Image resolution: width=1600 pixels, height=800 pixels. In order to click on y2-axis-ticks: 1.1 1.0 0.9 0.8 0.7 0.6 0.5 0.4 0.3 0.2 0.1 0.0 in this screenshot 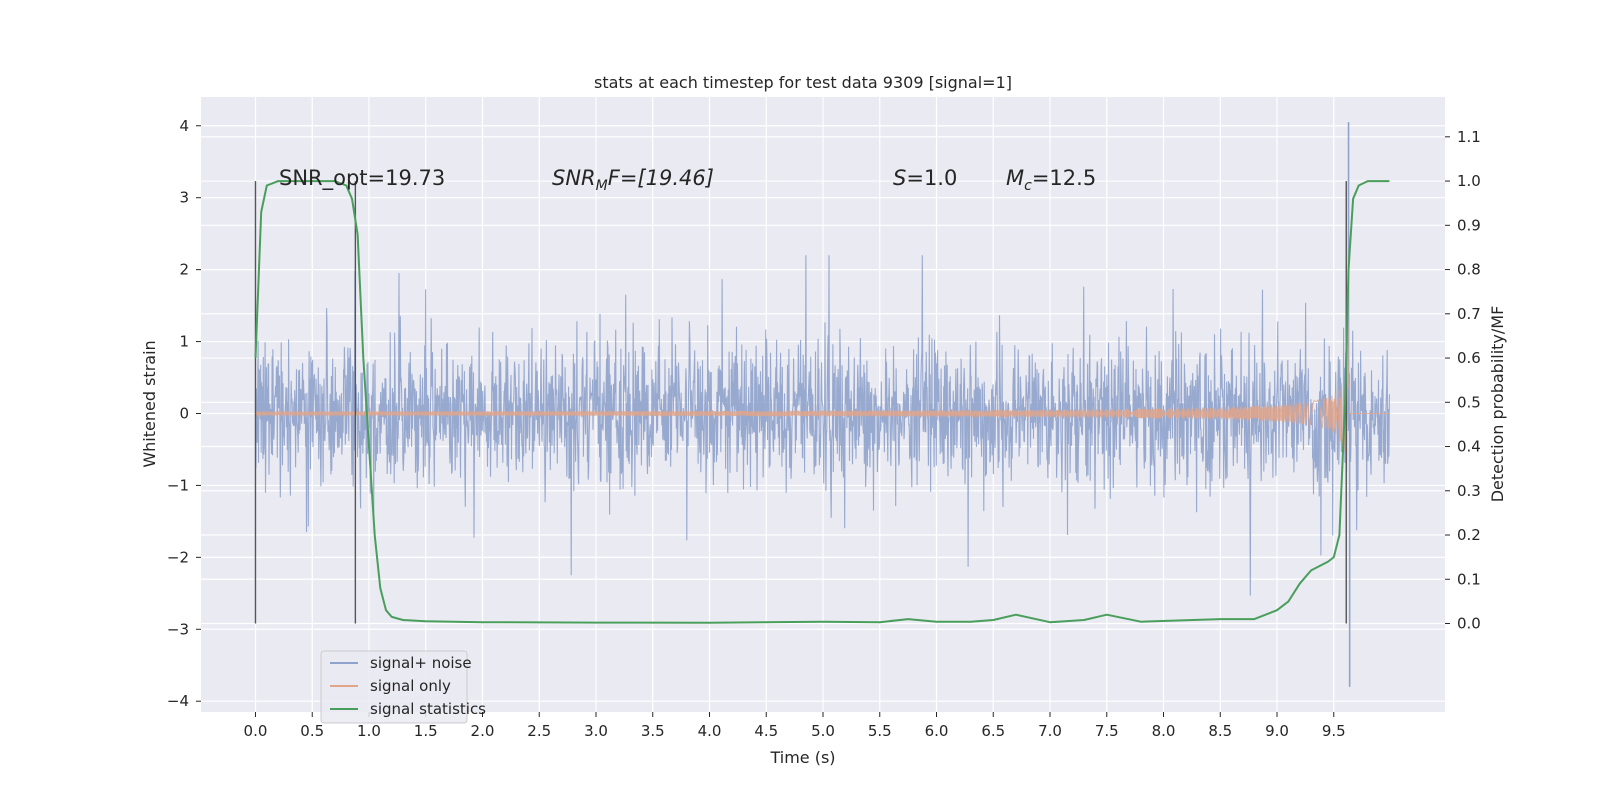, I will do `click(1463, 380)`.